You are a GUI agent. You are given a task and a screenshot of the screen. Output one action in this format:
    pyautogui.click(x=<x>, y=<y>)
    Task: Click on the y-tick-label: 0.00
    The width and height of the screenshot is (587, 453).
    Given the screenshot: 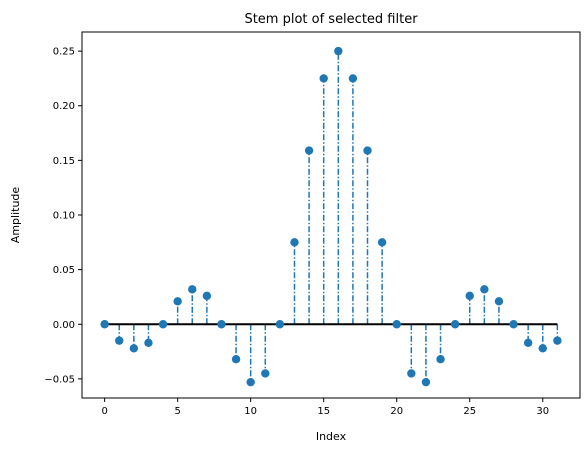 What is the action you would take?
    pyautogui.click(x=64, y=325)
    